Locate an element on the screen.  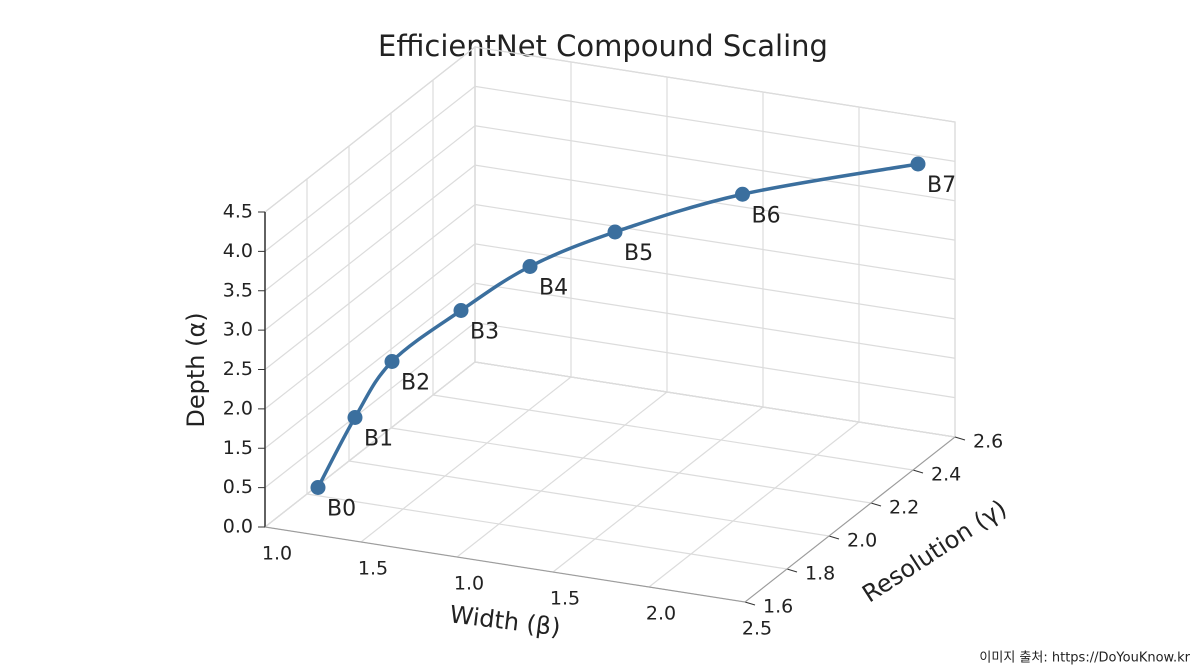
z-tick-label: 1.8 is located at coordinates (820, 574).